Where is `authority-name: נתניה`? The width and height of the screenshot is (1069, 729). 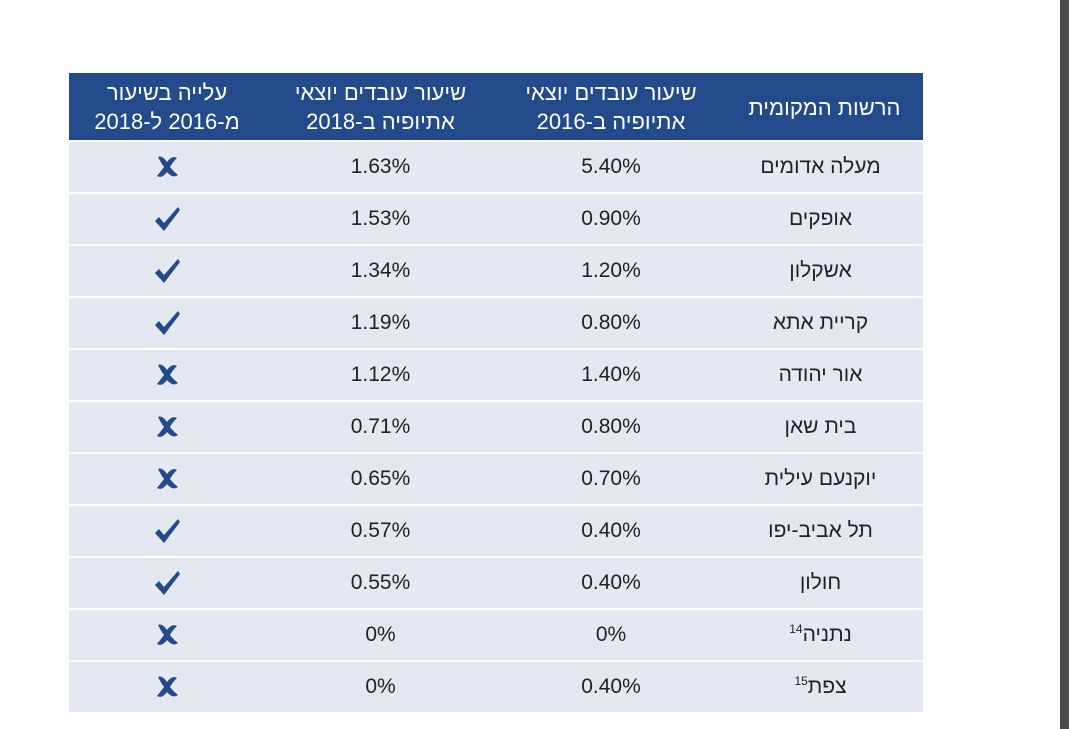 authority-name: נתניה is located at coordinates (827, 634).